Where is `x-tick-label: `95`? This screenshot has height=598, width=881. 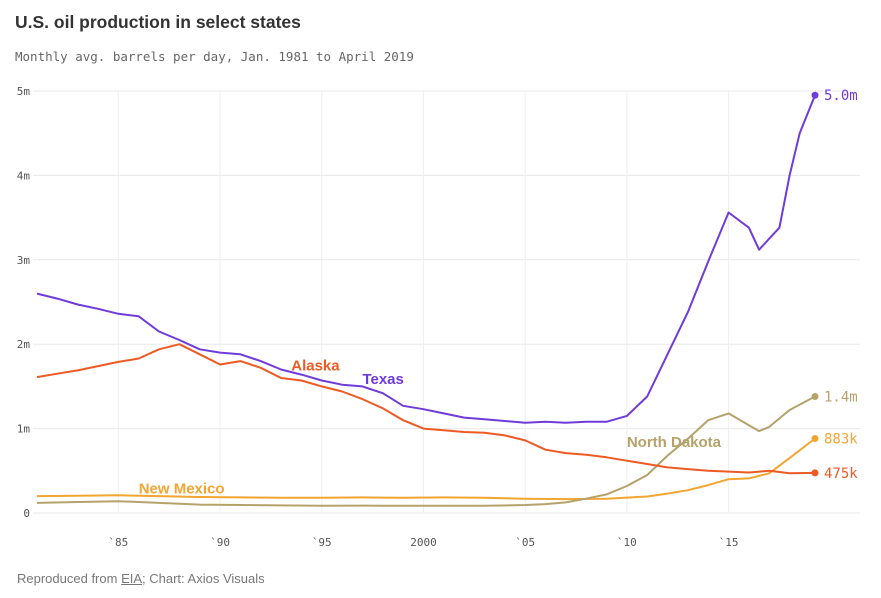 x-tick-label: `95 is located at coordinates (322, 542).